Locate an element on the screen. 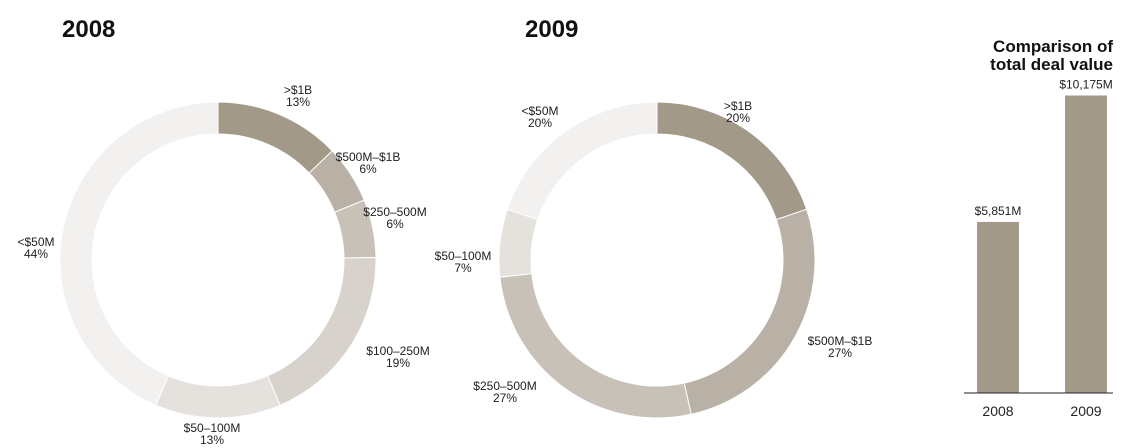  donut-2009-pct-50-100m: 7% is located at coordinates (463, 268).